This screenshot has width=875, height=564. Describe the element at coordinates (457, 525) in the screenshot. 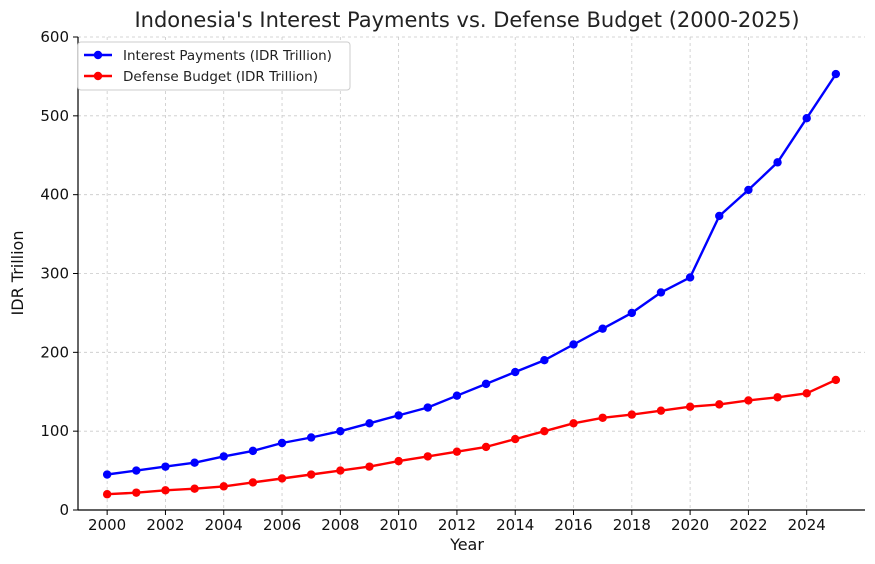

I see `x-tick-label: 2012` at that location.